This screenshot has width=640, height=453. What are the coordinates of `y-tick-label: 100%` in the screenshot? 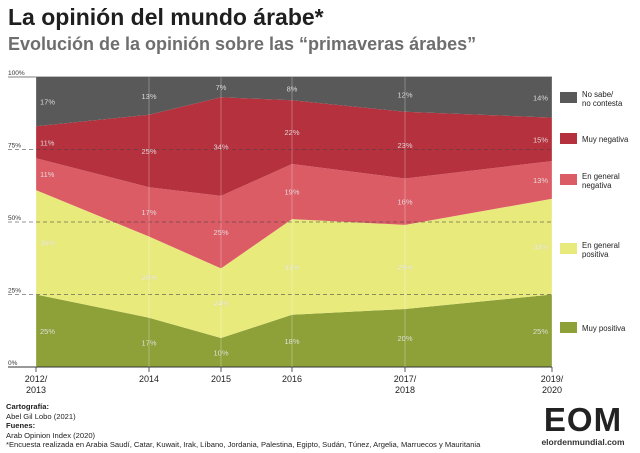 It's located at (16, 73).